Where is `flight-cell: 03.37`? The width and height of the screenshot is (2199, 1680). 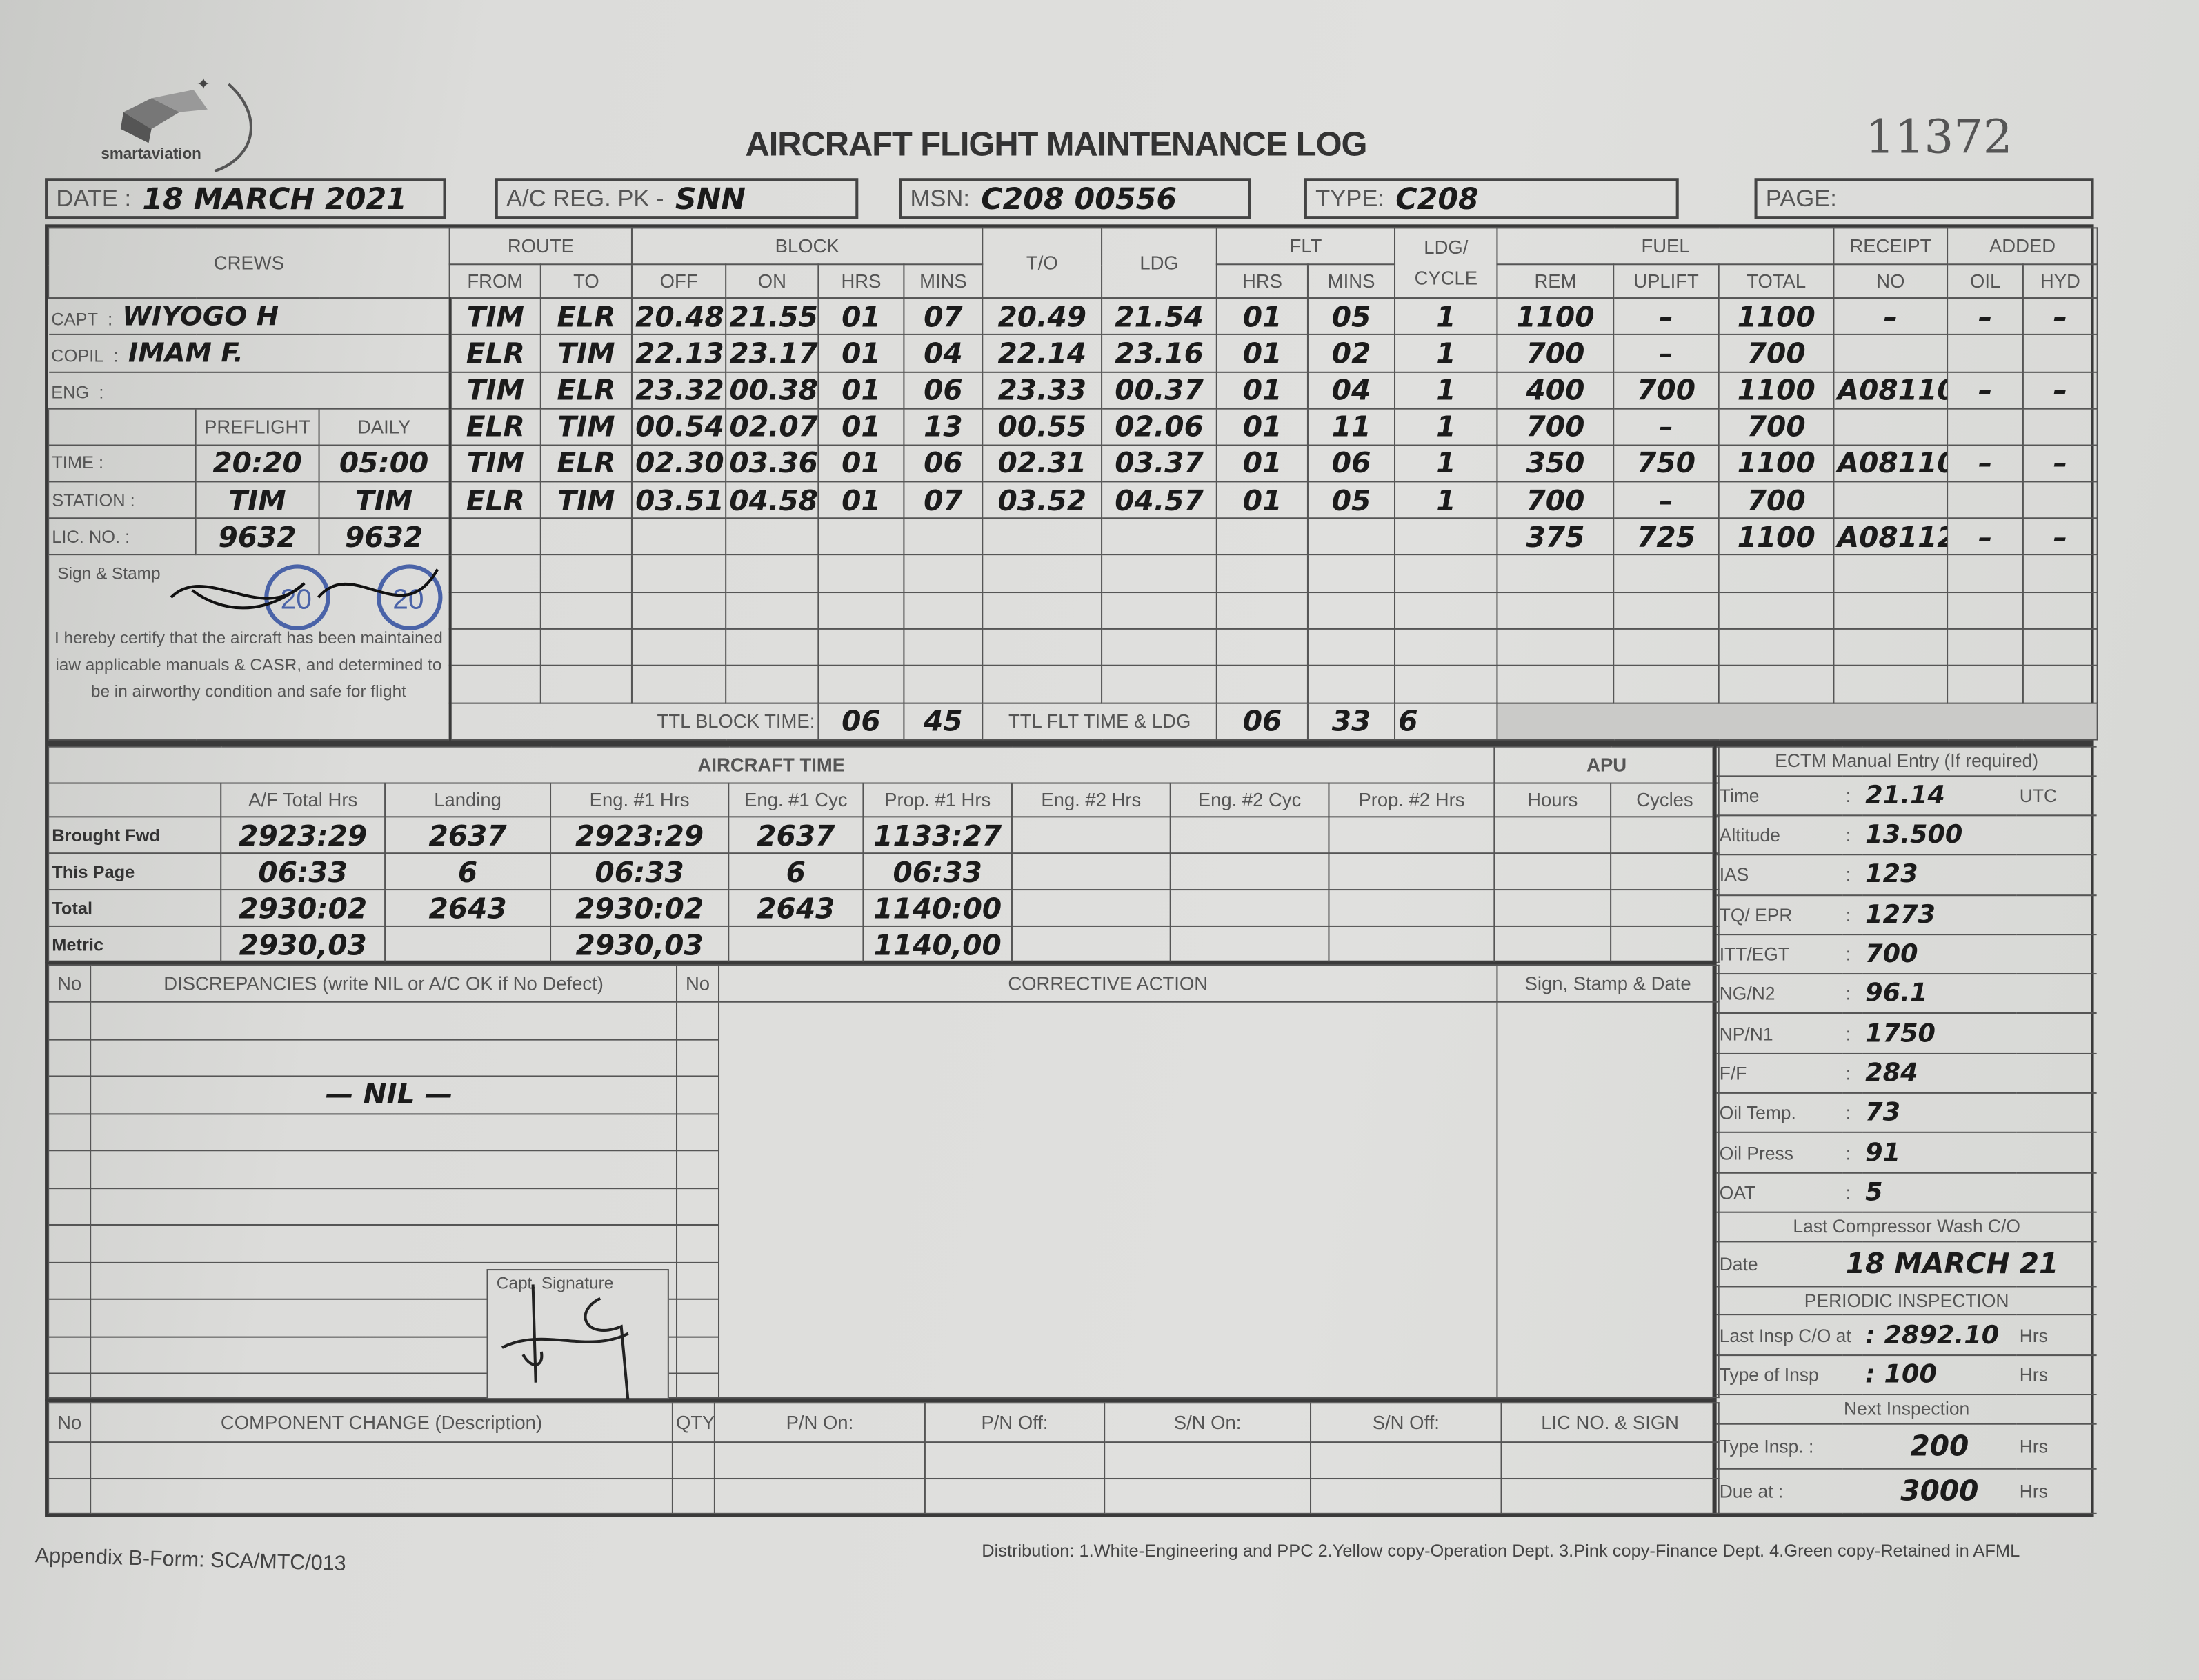
flight-cell: 03.37 is located at coordinates (1159, 463).